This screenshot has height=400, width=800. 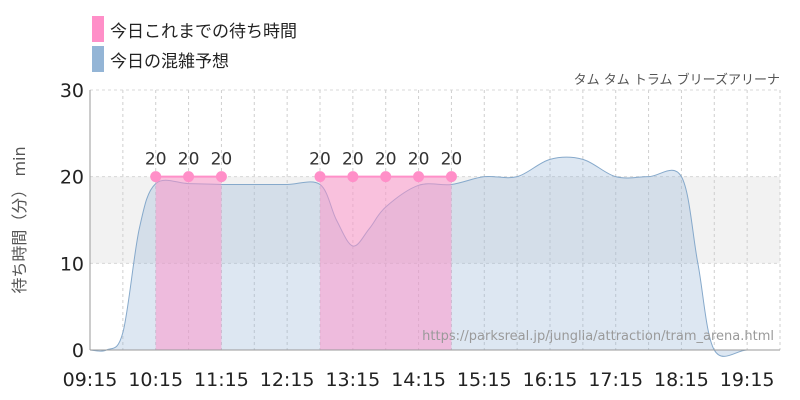 What do you see at coordinates (484, 380) in the screenshot?
I see `x-tick-label: 15:15` at bounding box center [484, 380].